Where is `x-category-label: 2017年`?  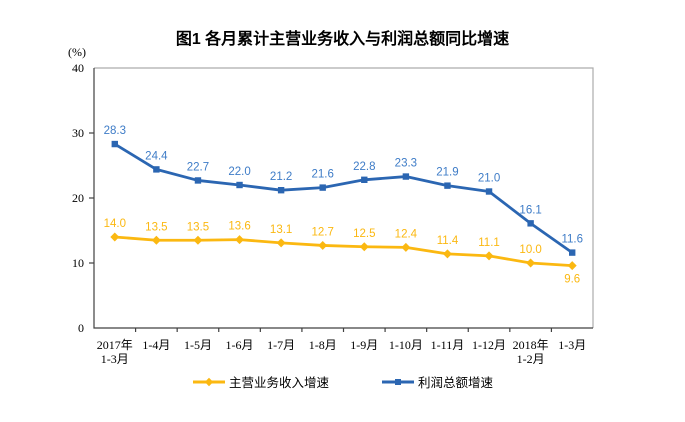 x-category-label: 2017年 is located at coordinates (115, 345).